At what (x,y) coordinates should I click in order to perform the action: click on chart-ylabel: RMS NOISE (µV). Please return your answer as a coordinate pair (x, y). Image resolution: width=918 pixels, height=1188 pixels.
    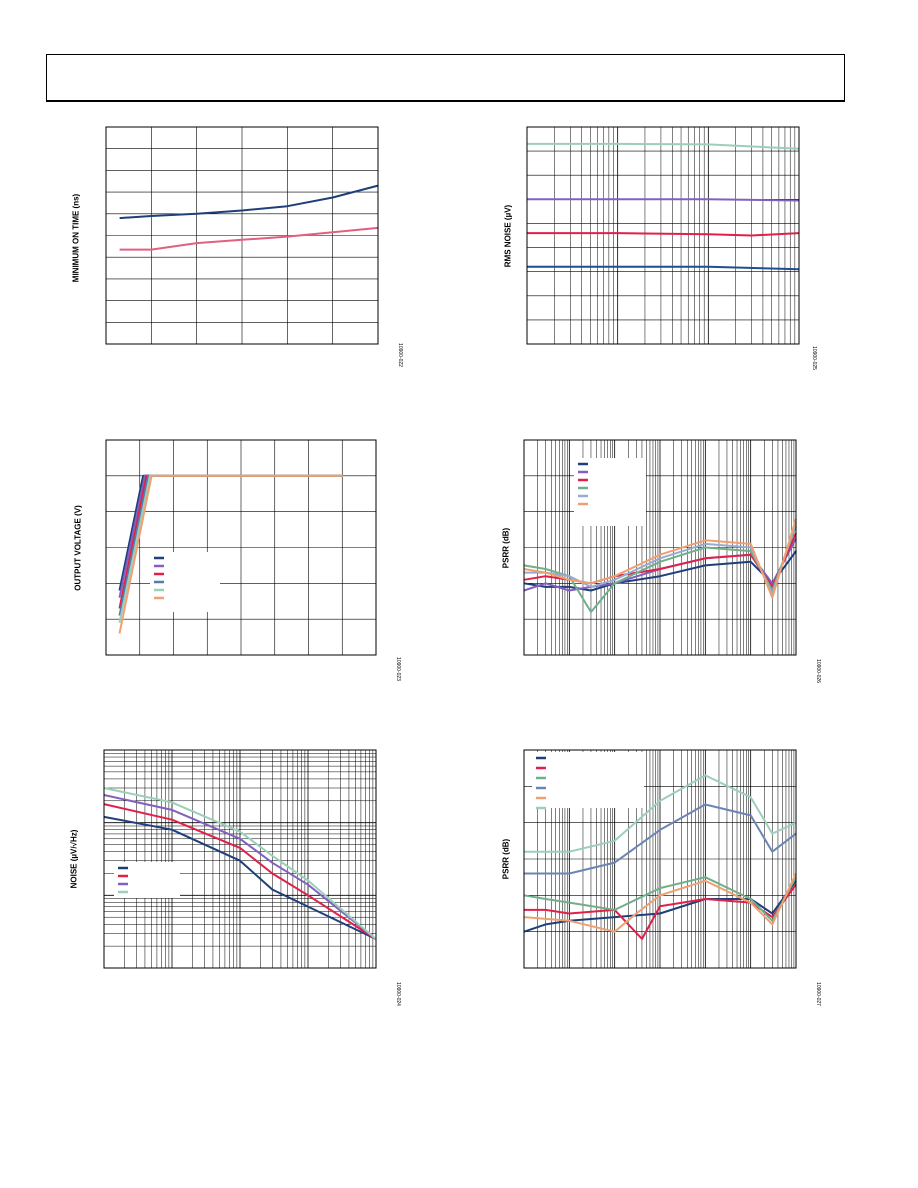
    Looking at the image, I should click on (508, 236).